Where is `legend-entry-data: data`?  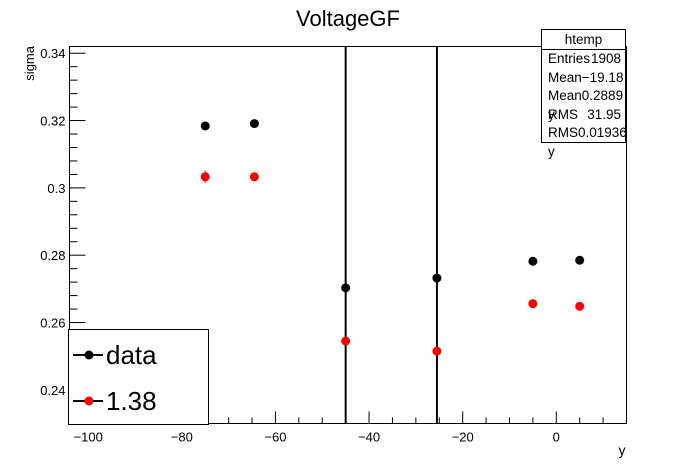 legend-entry-data: data is located at coordinates (113, 355).